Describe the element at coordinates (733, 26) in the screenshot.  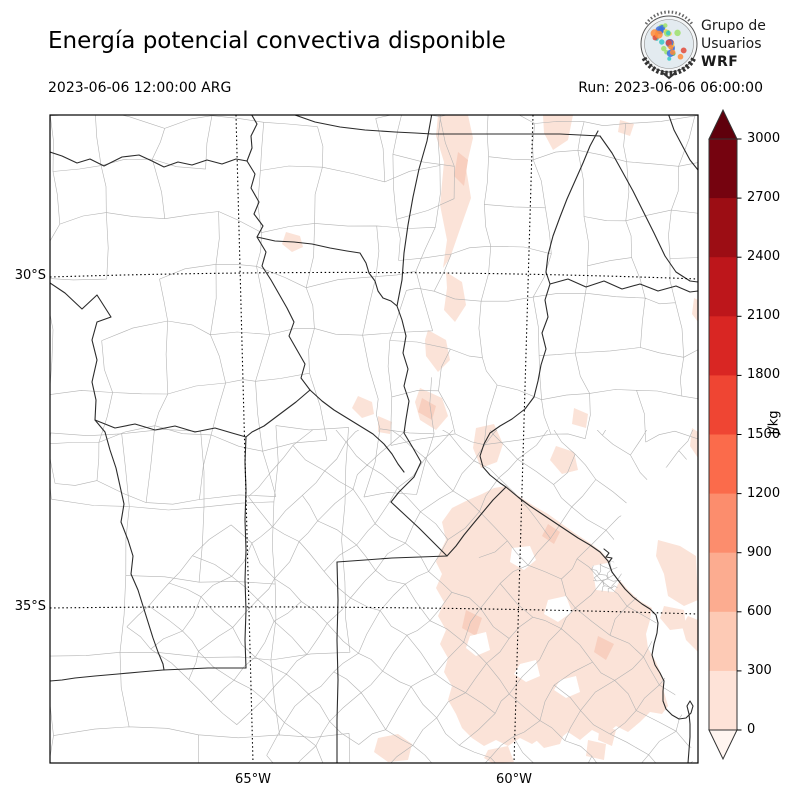
I see `logo-line-1: Grupo de` at that location.